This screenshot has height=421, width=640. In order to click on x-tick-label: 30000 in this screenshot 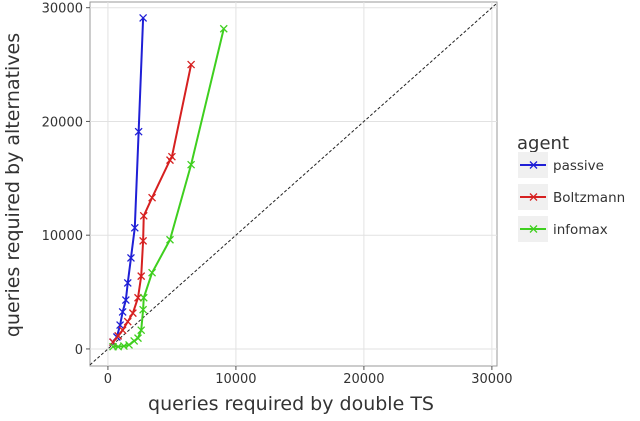, I will do `click(491, 379)`.